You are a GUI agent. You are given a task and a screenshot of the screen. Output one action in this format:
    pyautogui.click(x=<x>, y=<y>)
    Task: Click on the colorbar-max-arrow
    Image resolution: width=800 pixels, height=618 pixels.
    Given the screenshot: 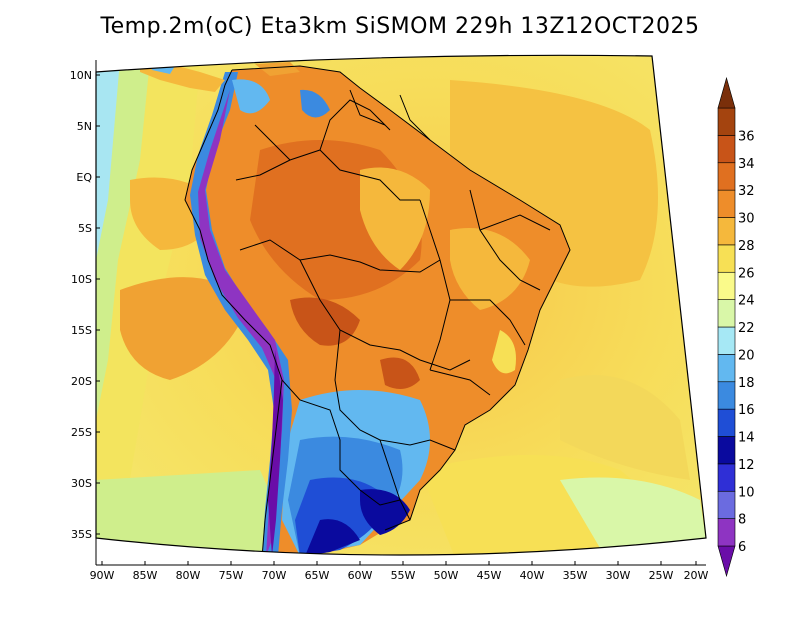 What is the action you would take?
    pyautogui.click(x=726, y=92)
    